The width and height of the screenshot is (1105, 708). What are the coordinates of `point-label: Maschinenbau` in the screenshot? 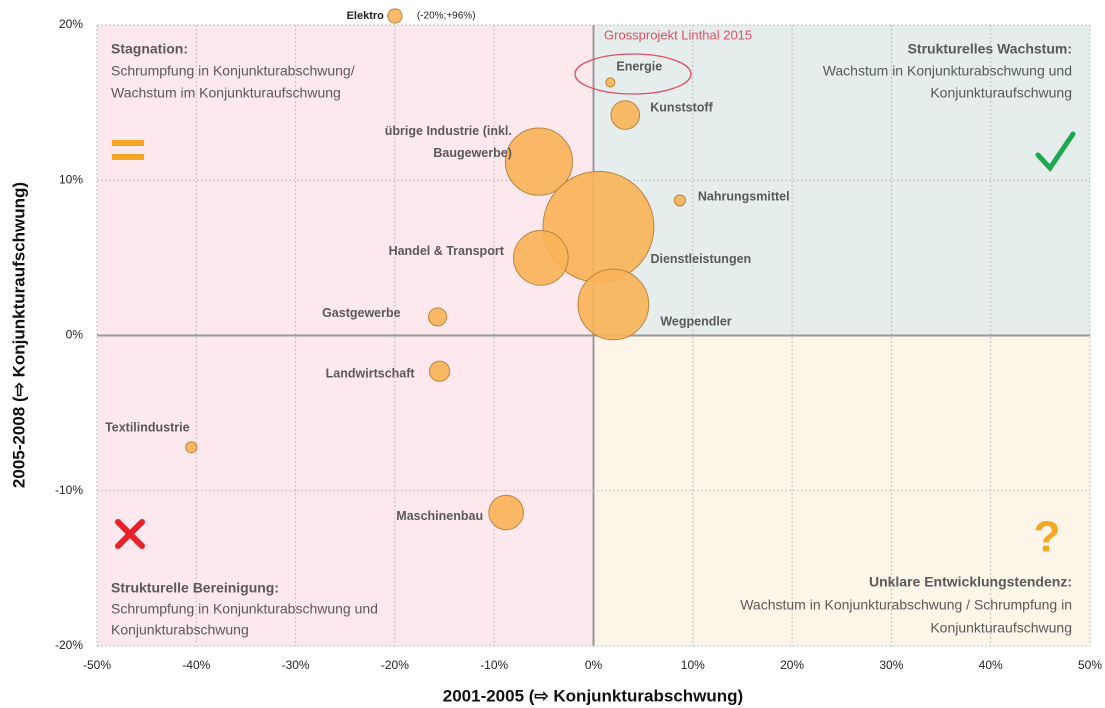 It's located at (439, 516).